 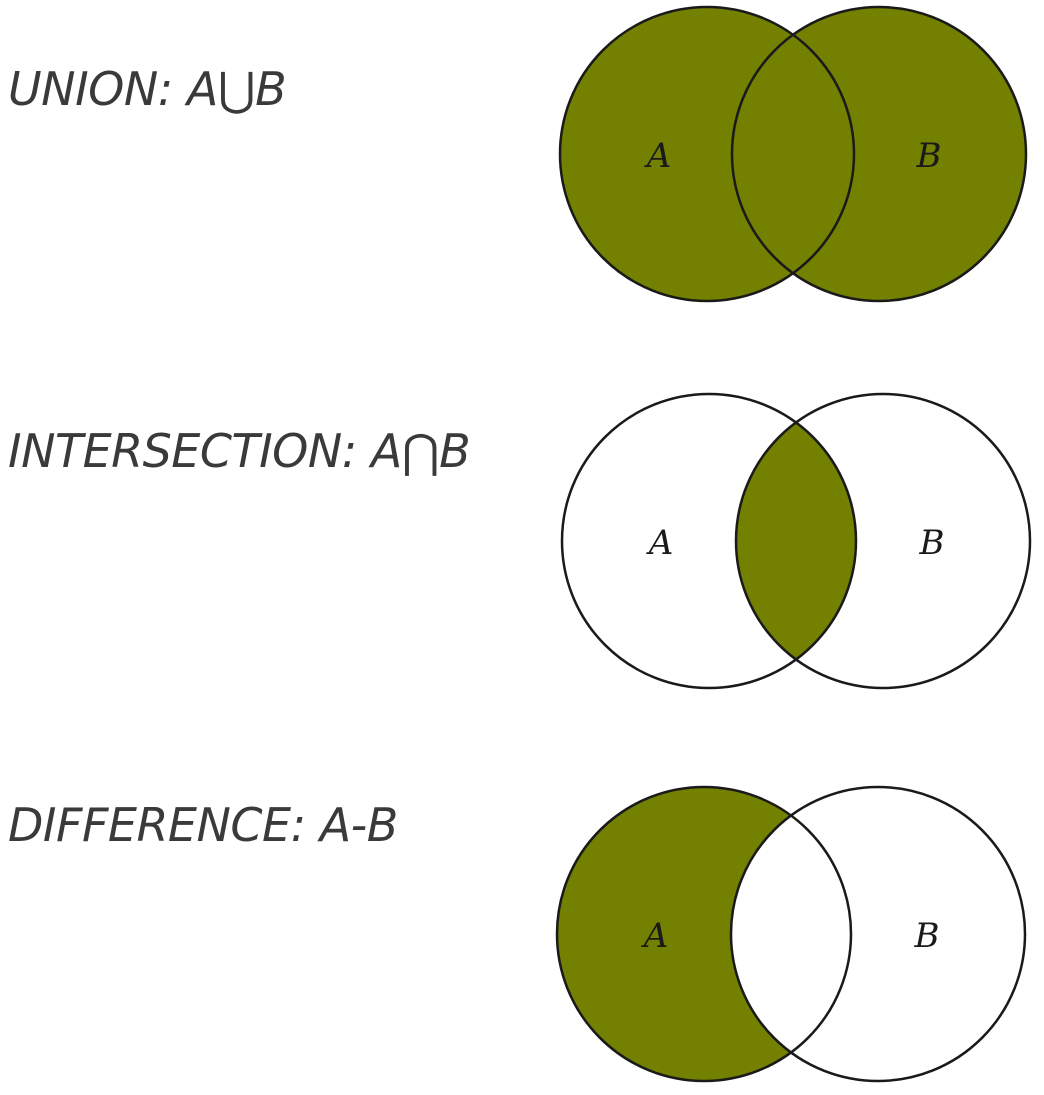 What do you see at coordinates (883, 541) in the screenshot?
I see `intersection-circle-b-outline` at bounding box center [883, 541].